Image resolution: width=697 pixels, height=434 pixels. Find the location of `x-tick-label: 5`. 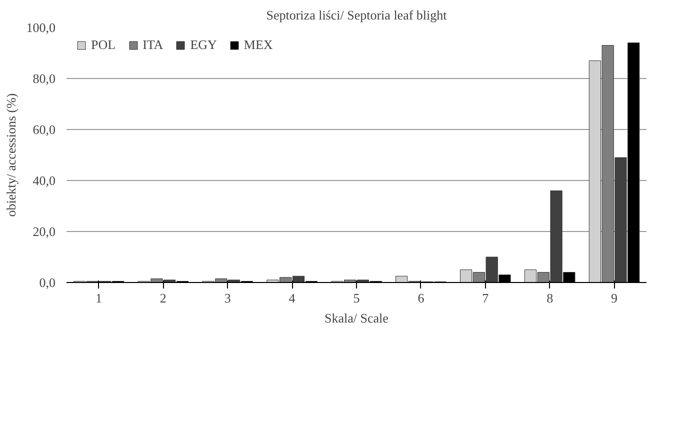

x-tick-label: 5 is located at coordinates (356, 298).